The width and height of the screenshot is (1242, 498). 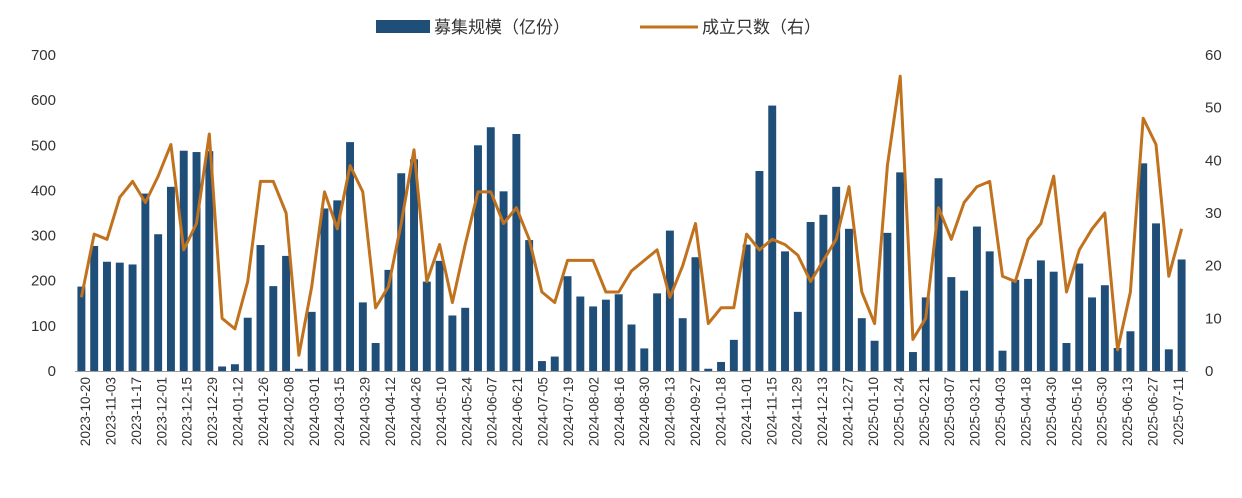 What do you see at coordinates (720, 411) in the screenshot?
I see `x-tick-label: 2024-10-18` at bounding box center [720, 411].